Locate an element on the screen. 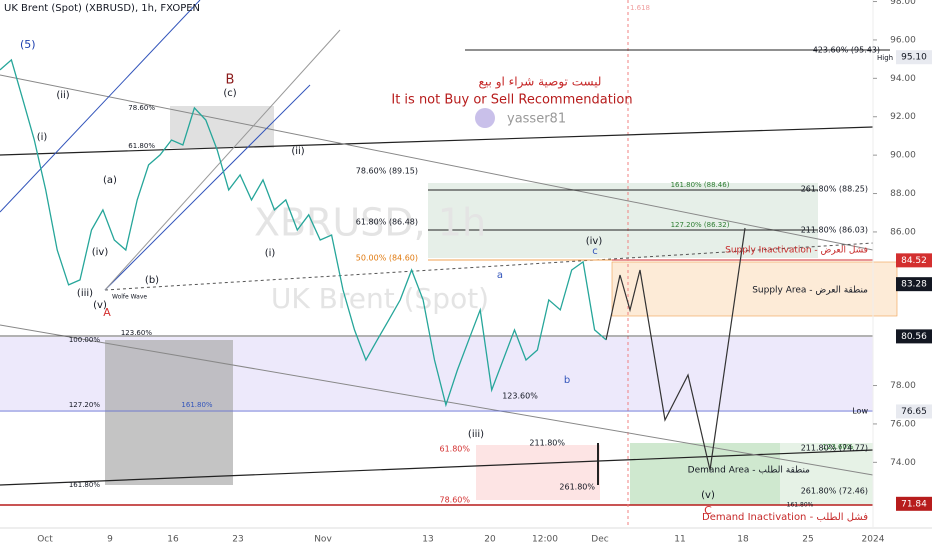 This screenshot has height=550, width=932. y-tick-label: 96.00 is located at coordinates (903, 40).